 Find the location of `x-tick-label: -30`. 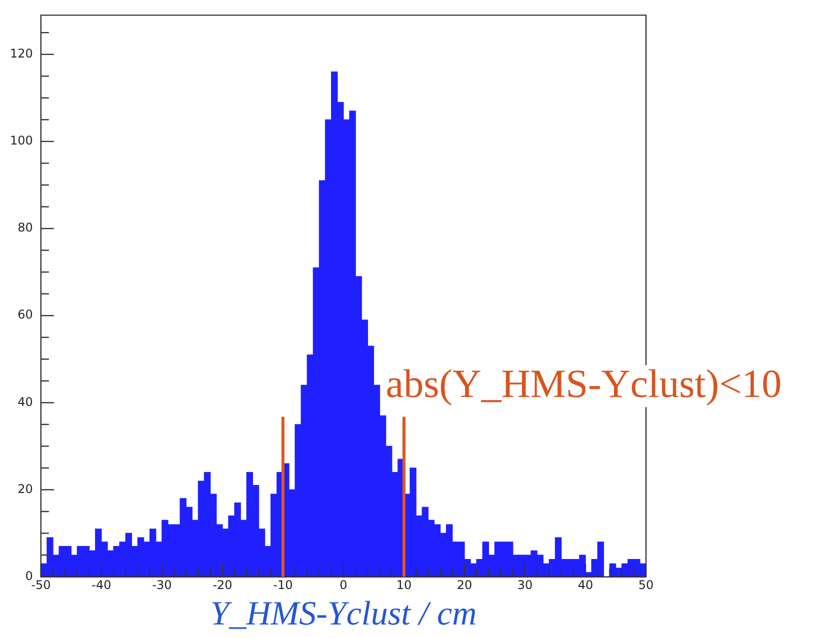

x-tick-label: -30 is located at coordinates (162, 585).